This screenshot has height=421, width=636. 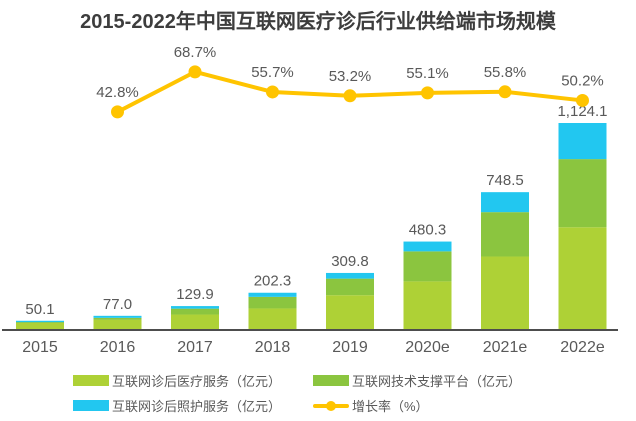 What do you see at coordinates (582, 111) in the screenshot?
I see `bar-total-label: 1,124.1` at bounding box center [582, 111].